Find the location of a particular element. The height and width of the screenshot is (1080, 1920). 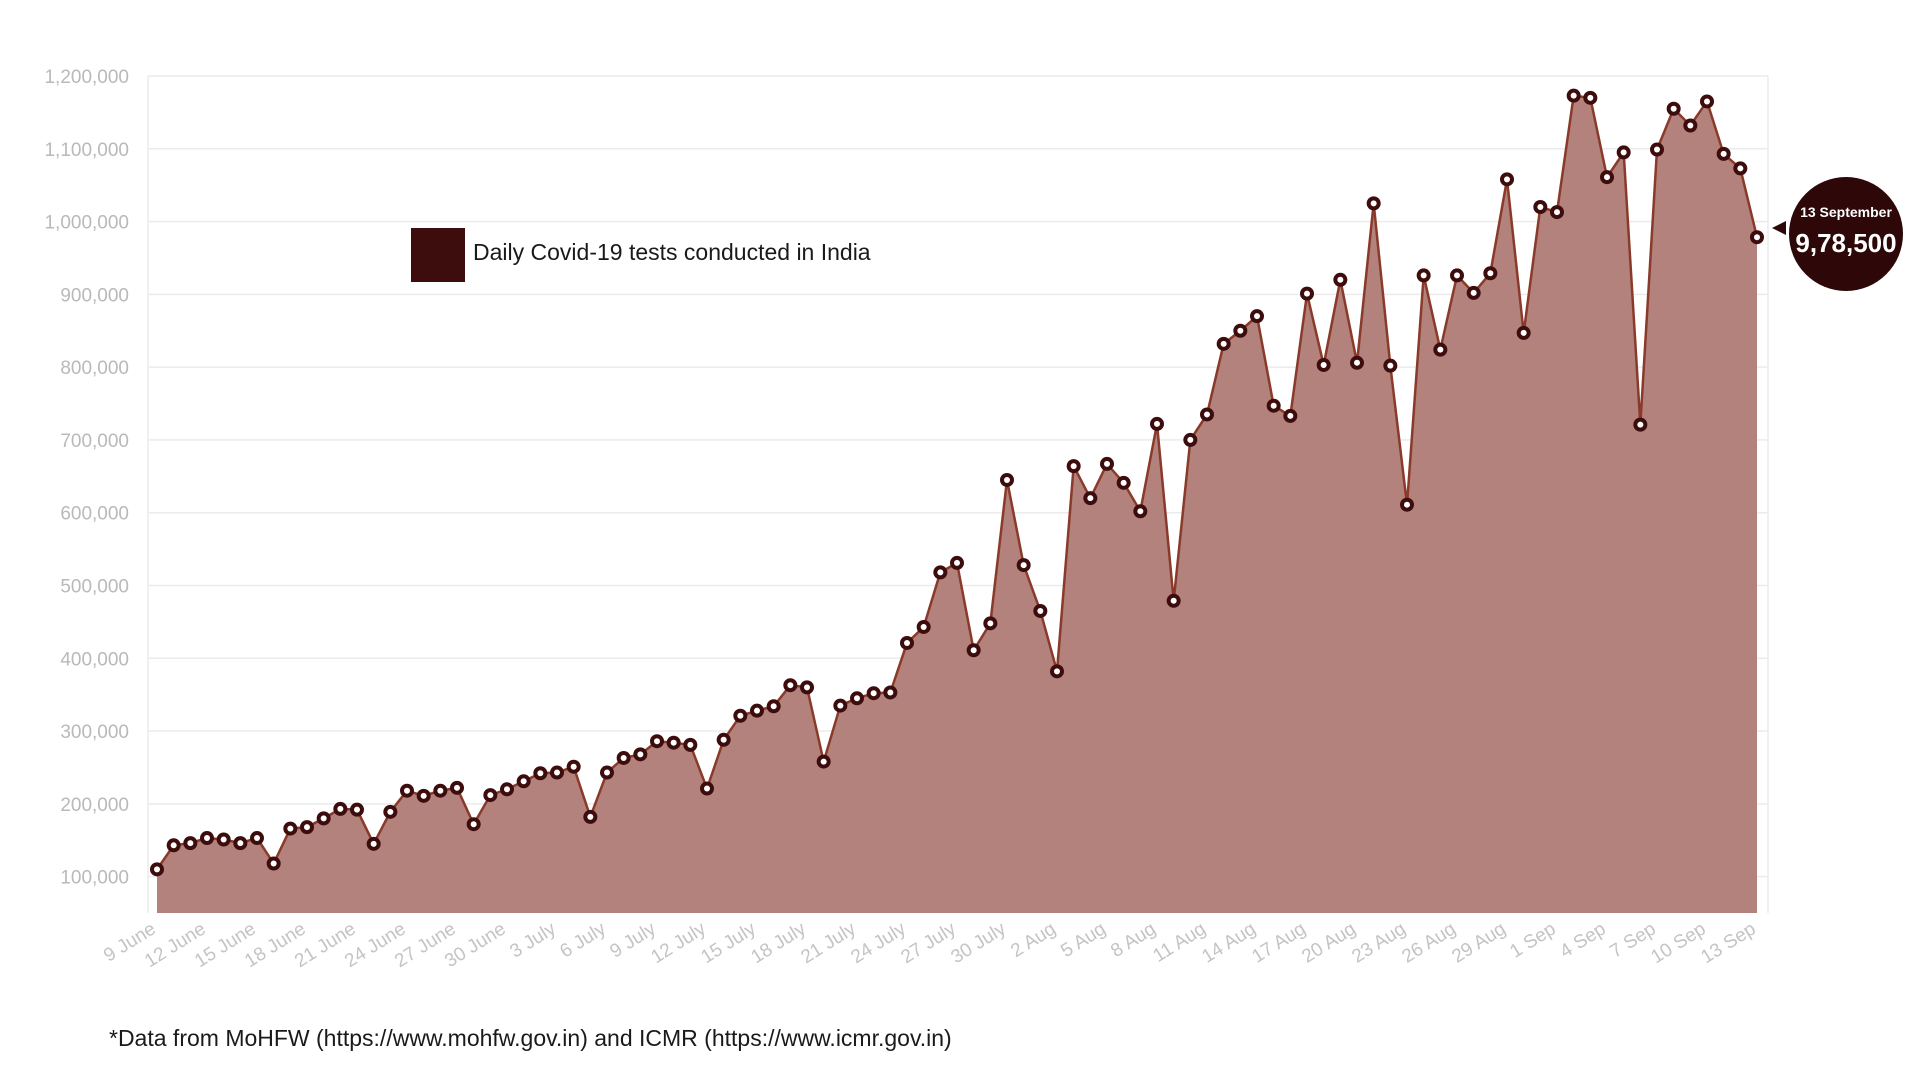

x-tick-label: 2 Aug is located at coordinates (1033, 940).